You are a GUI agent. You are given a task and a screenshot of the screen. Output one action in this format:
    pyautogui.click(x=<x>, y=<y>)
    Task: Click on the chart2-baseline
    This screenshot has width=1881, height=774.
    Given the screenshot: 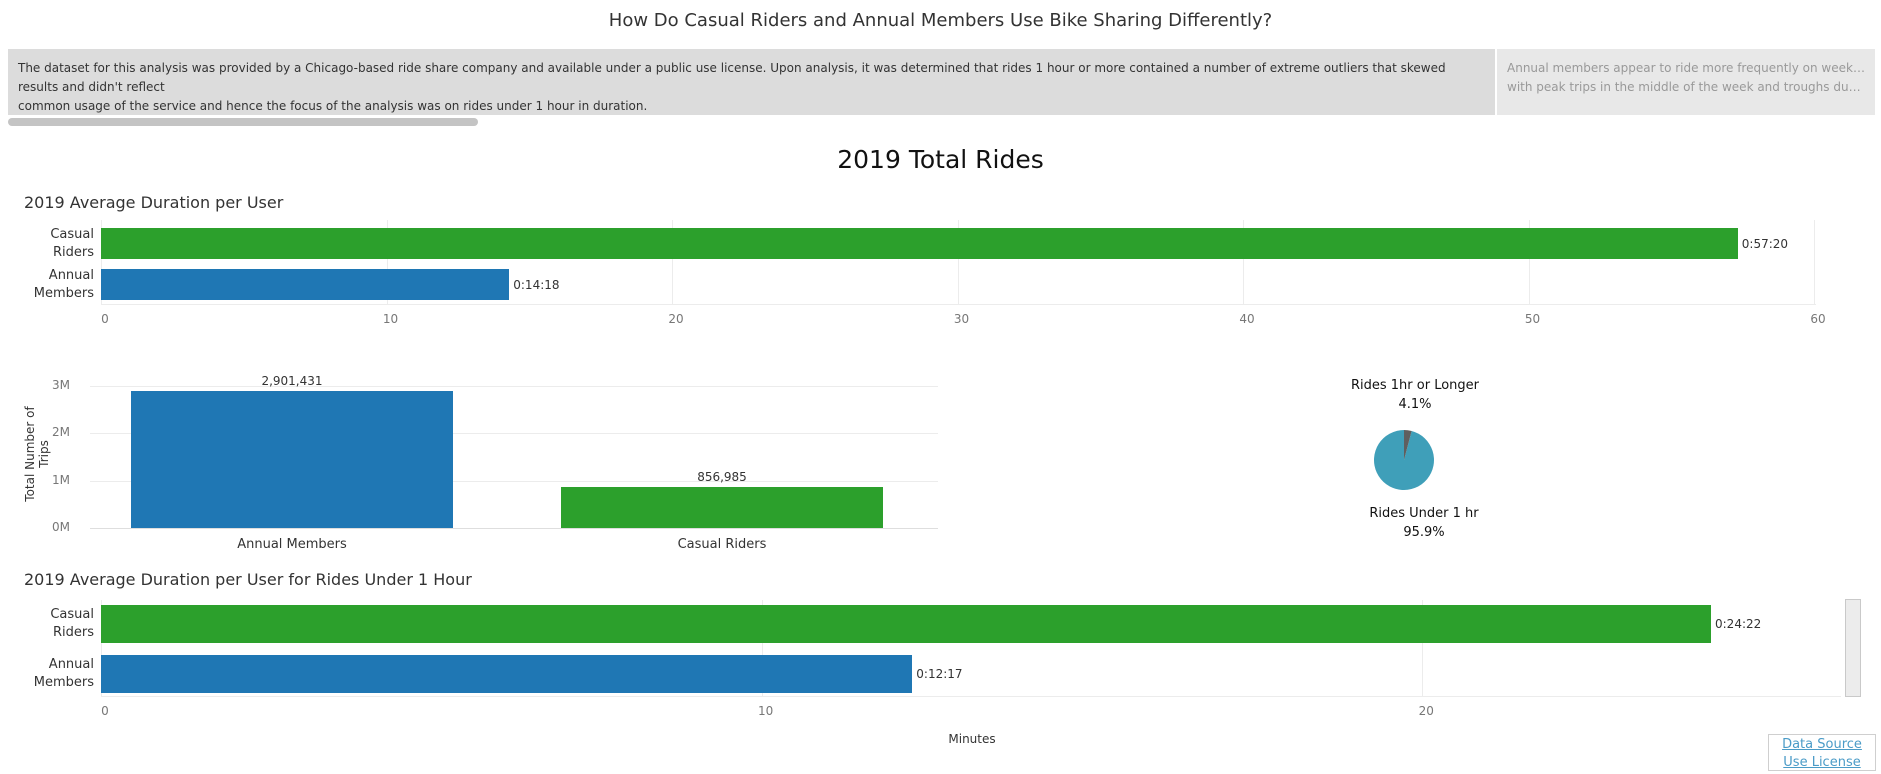 What is the action you would take?
    pyautogui.click(x=514, y=528)
    